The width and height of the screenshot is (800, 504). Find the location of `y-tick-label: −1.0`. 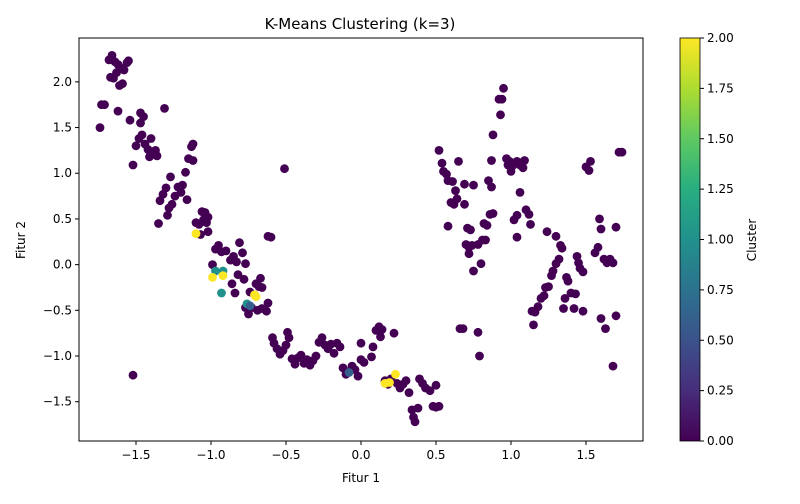

y-tick-label: −1.0 is located at coordinates (57, 356).